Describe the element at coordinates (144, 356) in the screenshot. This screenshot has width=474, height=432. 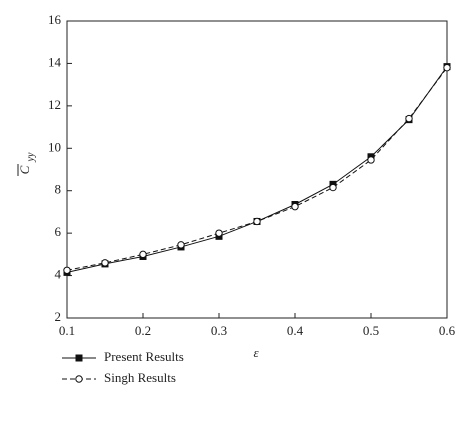
I see `legend-label: Present Results` at that location.